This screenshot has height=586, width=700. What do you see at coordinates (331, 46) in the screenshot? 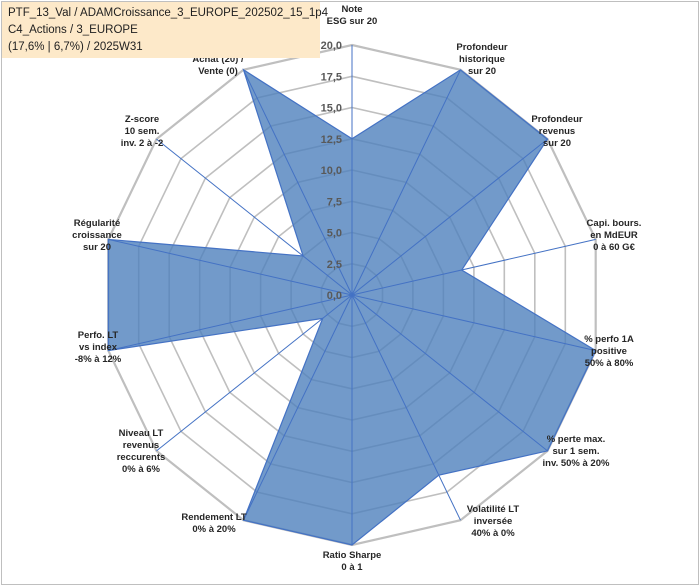
I see `tick-label: 20,0` at bounding box center [331, 46].